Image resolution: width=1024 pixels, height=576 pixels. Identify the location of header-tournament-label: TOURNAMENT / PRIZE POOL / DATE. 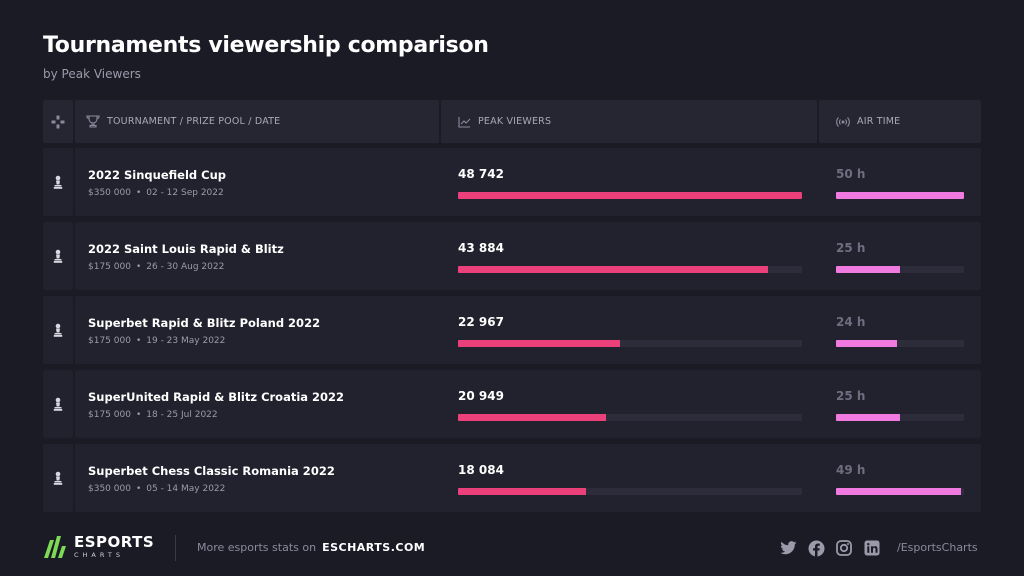
(194, 121).